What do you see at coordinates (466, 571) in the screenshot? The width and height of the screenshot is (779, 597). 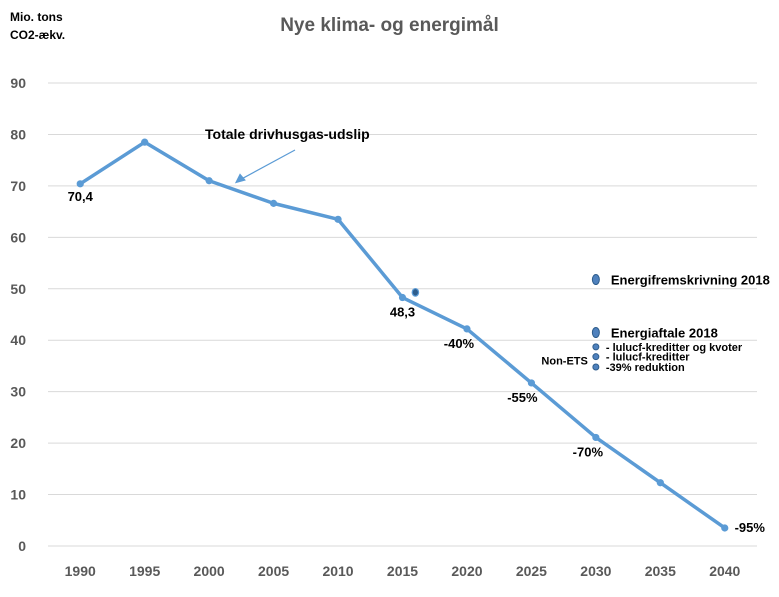 I see `x-tick-label-2020: 2020` at bounding box center [466, 571].